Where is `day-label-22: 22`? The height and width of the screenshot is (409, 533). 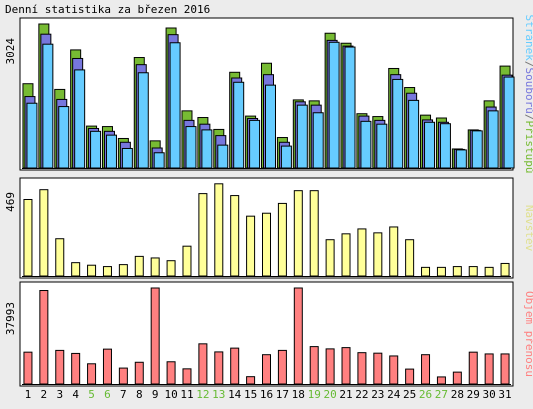 day-label-22: 22 is located at coordinates (361, 394).